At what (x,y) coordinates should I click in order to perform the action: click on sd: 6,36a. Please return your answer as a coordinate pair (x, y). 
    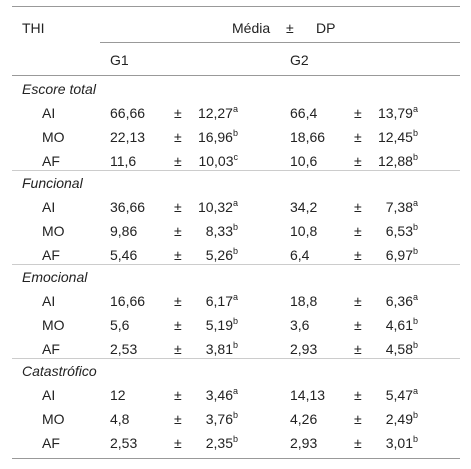
    Looking at the image, I should click on (401, 301).